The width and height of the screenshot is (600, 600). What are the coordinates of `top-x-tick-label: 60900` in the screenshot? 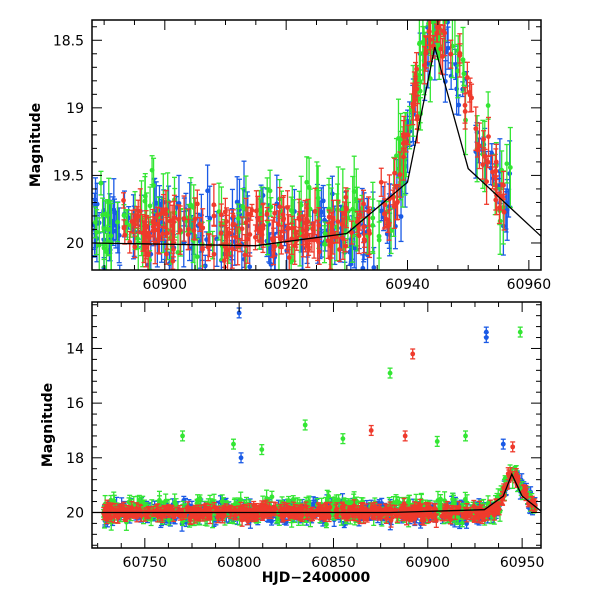 It's located at (165, 285).